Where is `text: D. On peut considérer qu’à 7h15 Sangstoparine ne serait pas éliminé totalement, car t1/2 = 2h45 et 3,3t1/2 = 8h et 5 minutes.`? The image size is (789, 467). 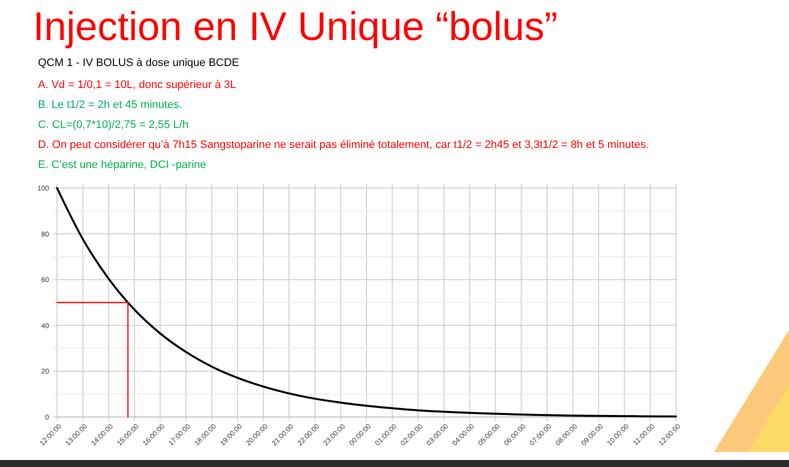
text: D. On peut considérer qu’à 7h15 Sangstoparine ne serait pas éliminé totalement, car t1/2 = 2h45 et 3,3t1/2 = 8h et 5 minutes. is located at coordinates (343, 145).